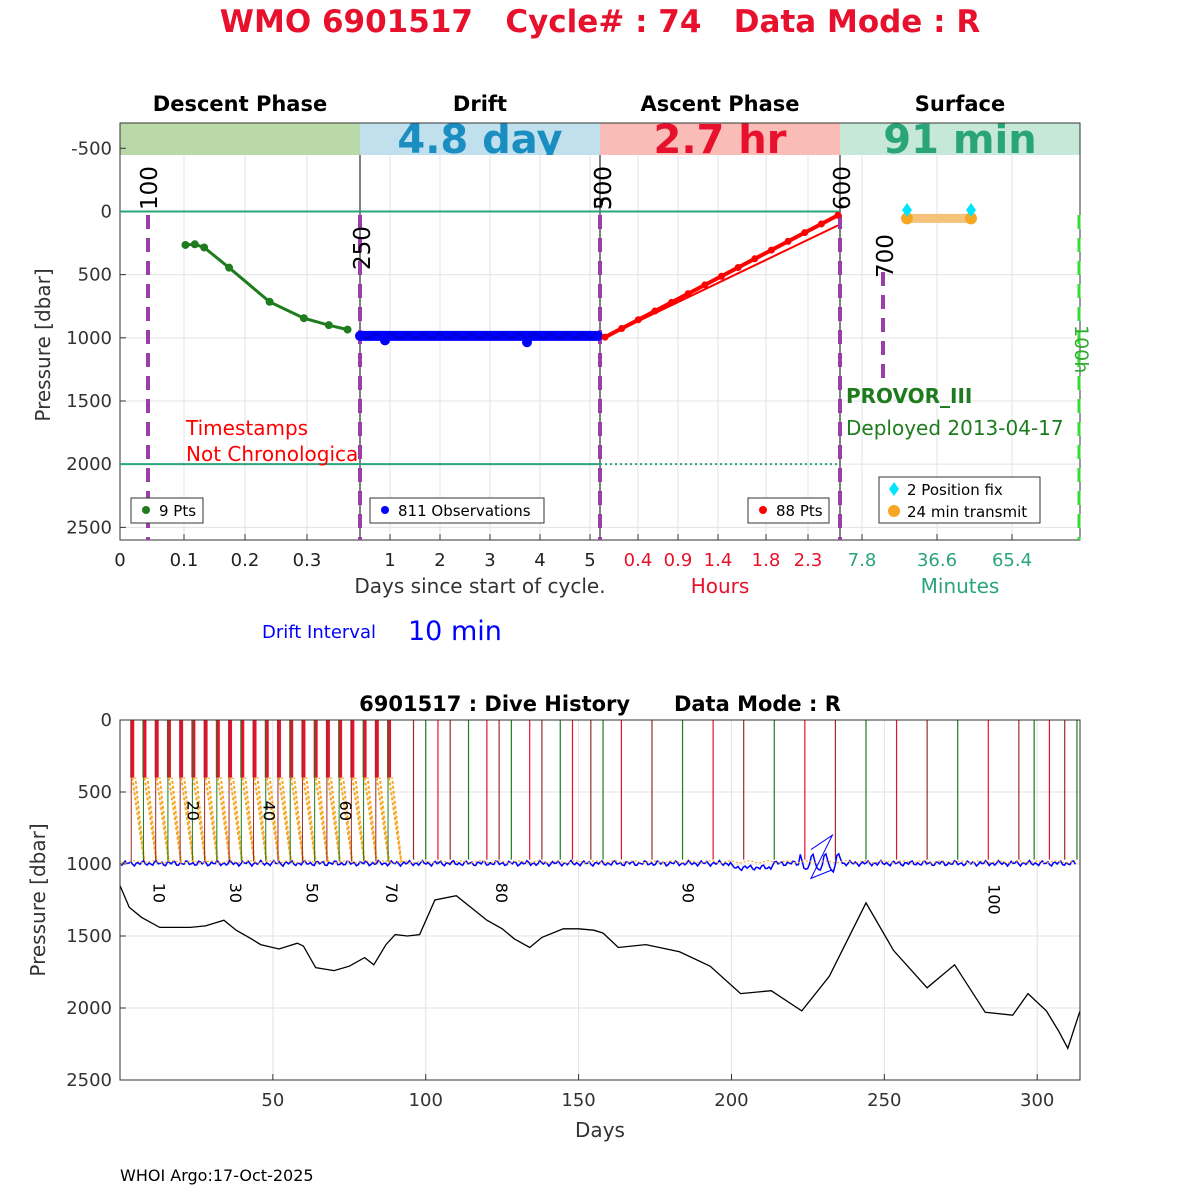 The height and width of the screenshot is (1200, 1200). I want to click on x-tick-label-1: 2, so click(439, 560).